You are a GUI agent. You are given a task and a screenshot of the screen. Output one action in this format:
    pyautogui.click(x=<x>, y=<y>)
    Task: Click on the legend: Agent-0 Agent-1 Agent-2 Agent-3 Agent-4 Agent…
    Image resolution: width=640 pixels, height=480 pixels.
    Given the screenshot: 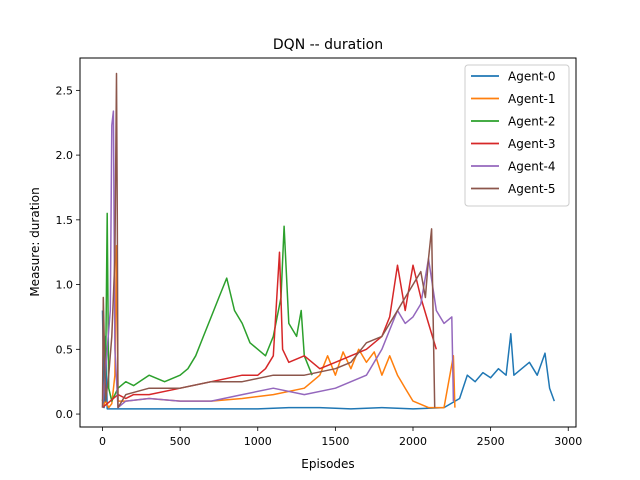 What is the action you would take?
    pyautogui.click(x=517, y=135)
    